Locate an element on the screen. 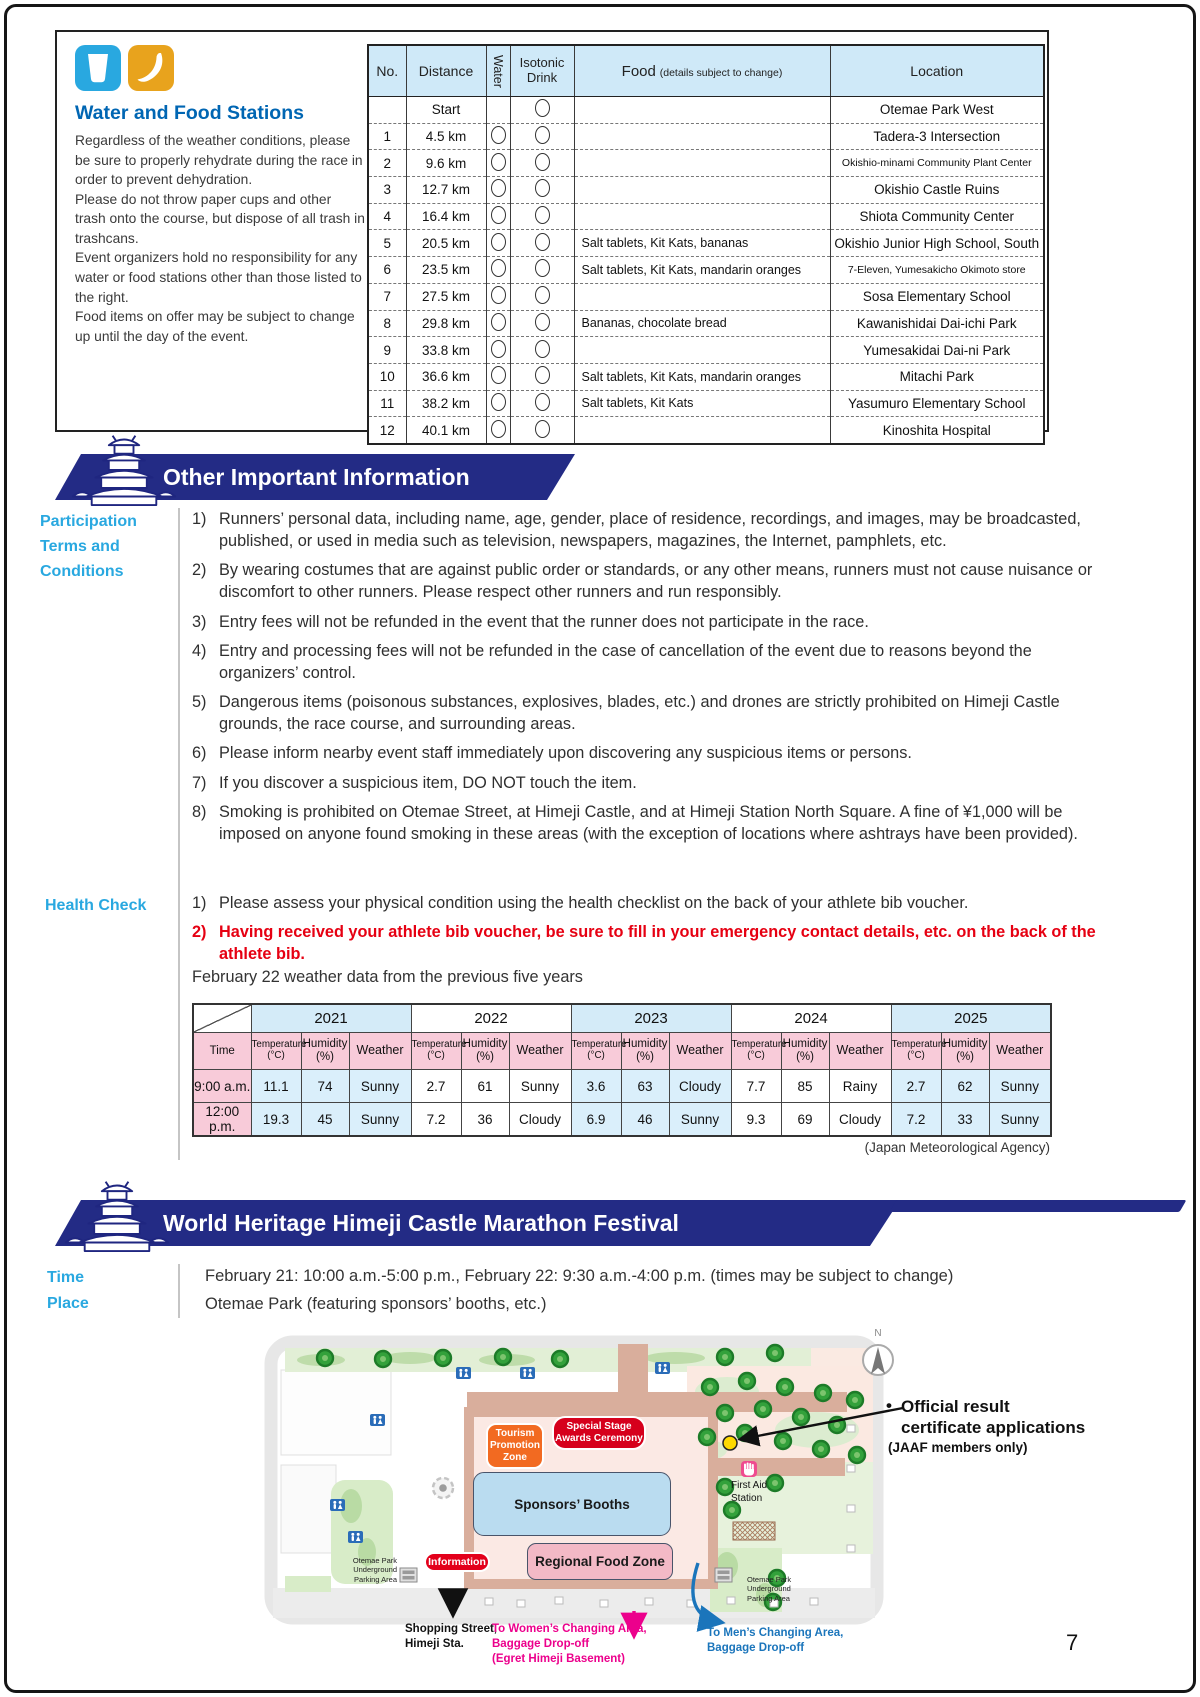 The image size is (1200, 1697). sponsors-booths-area: Sponsors’ Booths is located at coordinates (572, 1504).